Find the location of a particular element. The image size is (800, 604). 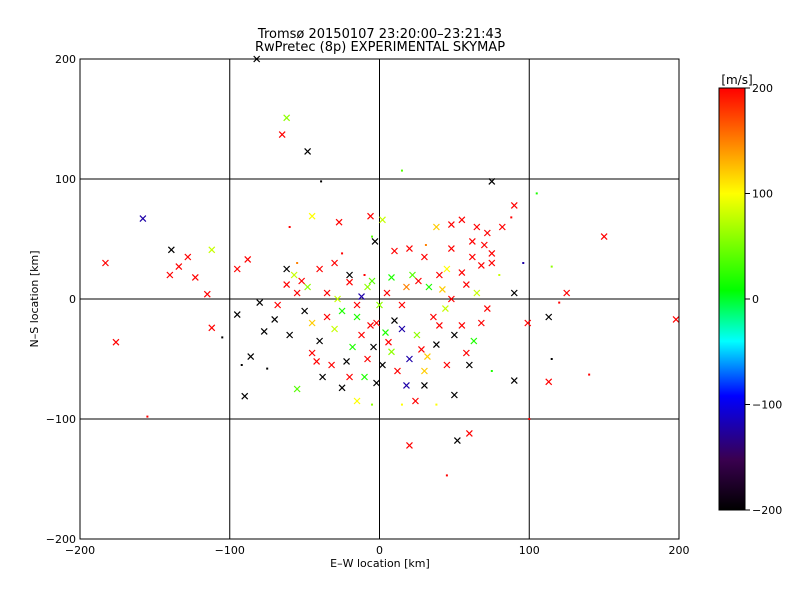

colorbar-tick-label: 100 is located at coordinates (762, 194).